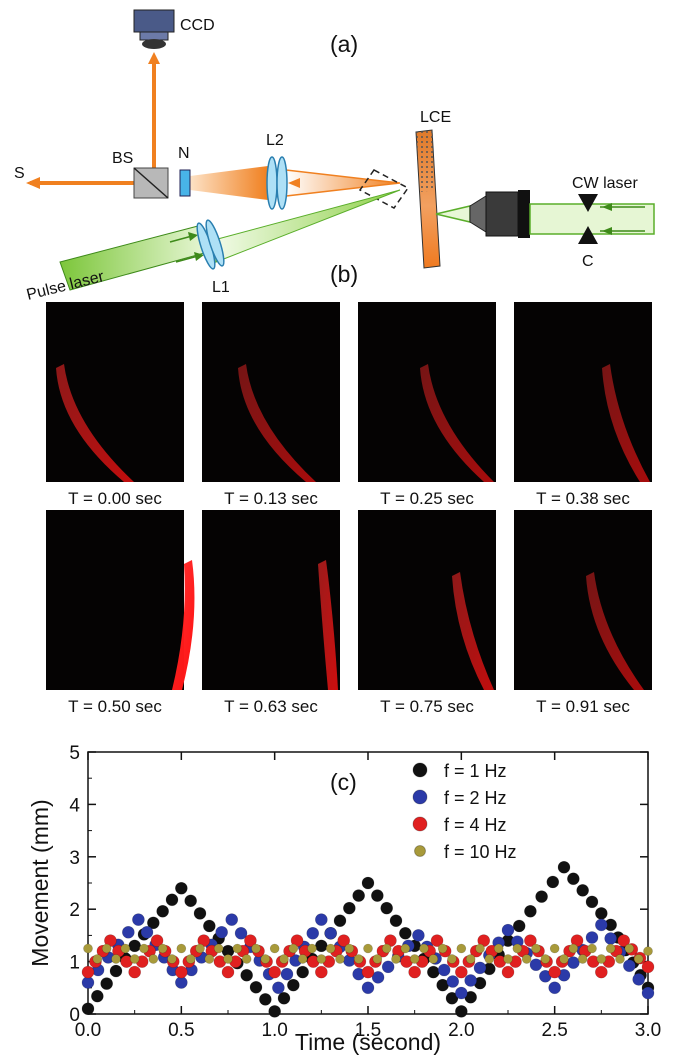 The width and height of the screenshot is (677, 1058). I want to click on l1-label: L1, so click(221, 287).